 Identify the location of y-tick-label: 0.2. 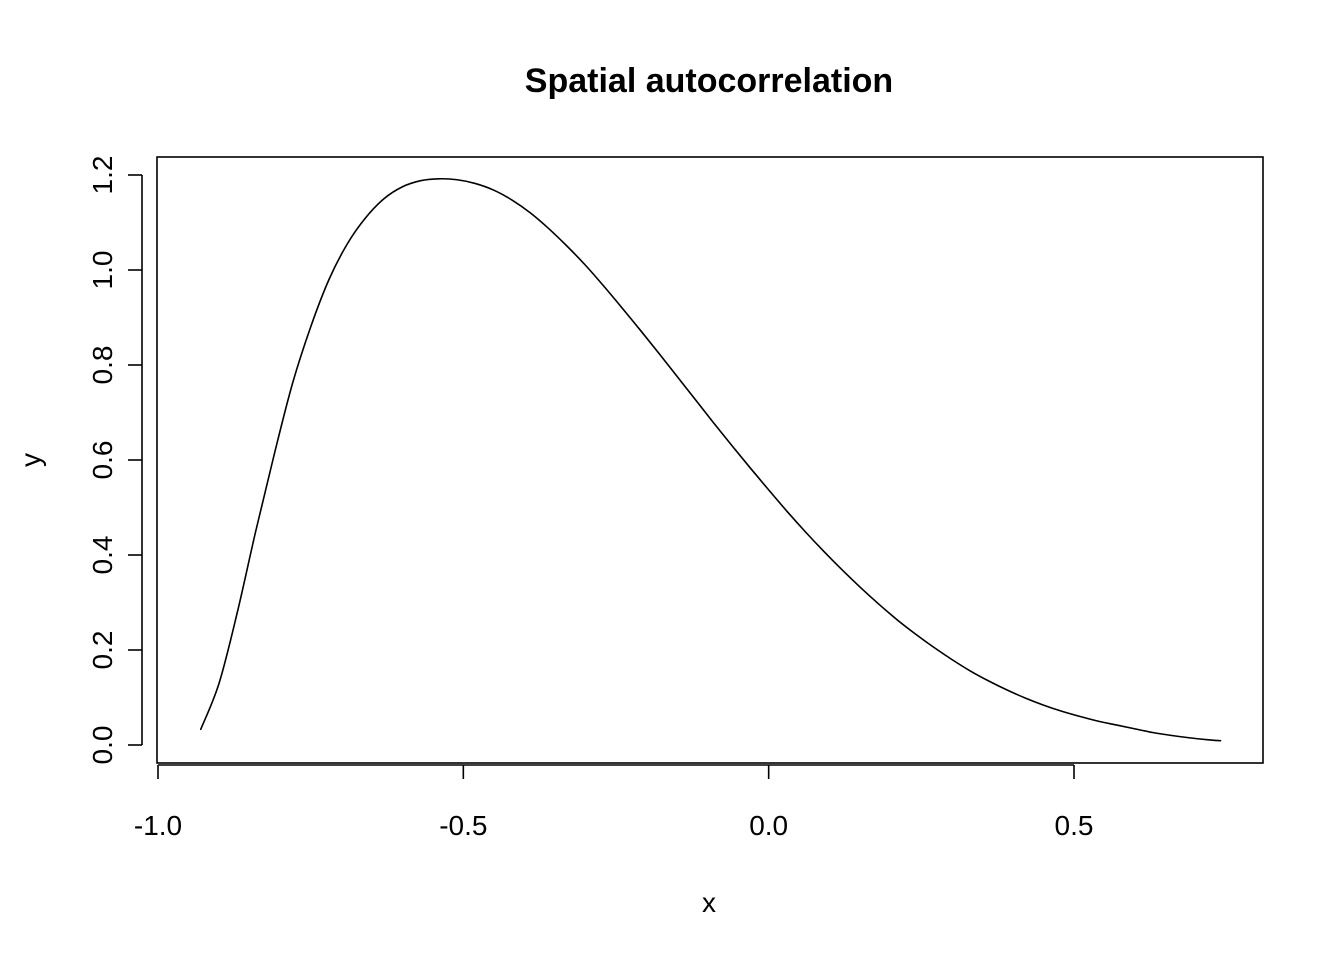
(102, 650).